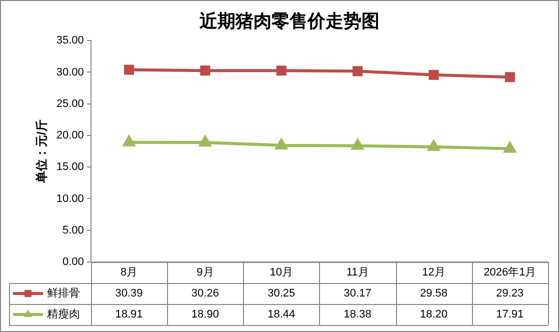 The width and height of the screenshot is (559, 332). What do you see at coordinates (70, 40) in the screenshot?
I see `y-tick-label: 35.00` at bounding box center [70, 40].